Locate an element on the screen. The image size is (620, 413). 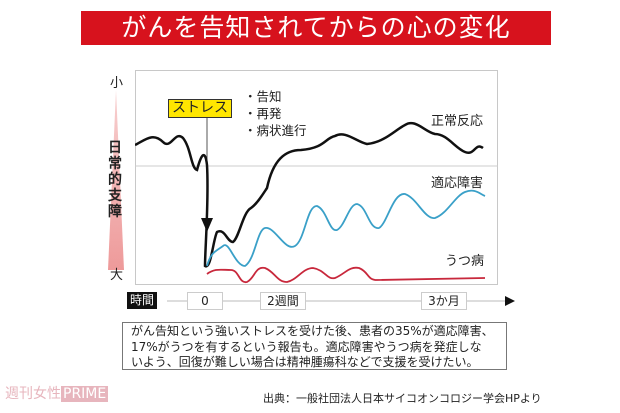
note-line-3: いよう、回復が難しい場合は精神腫瘍科などで支援を受けたい。 is located at coordinates (305, 362).